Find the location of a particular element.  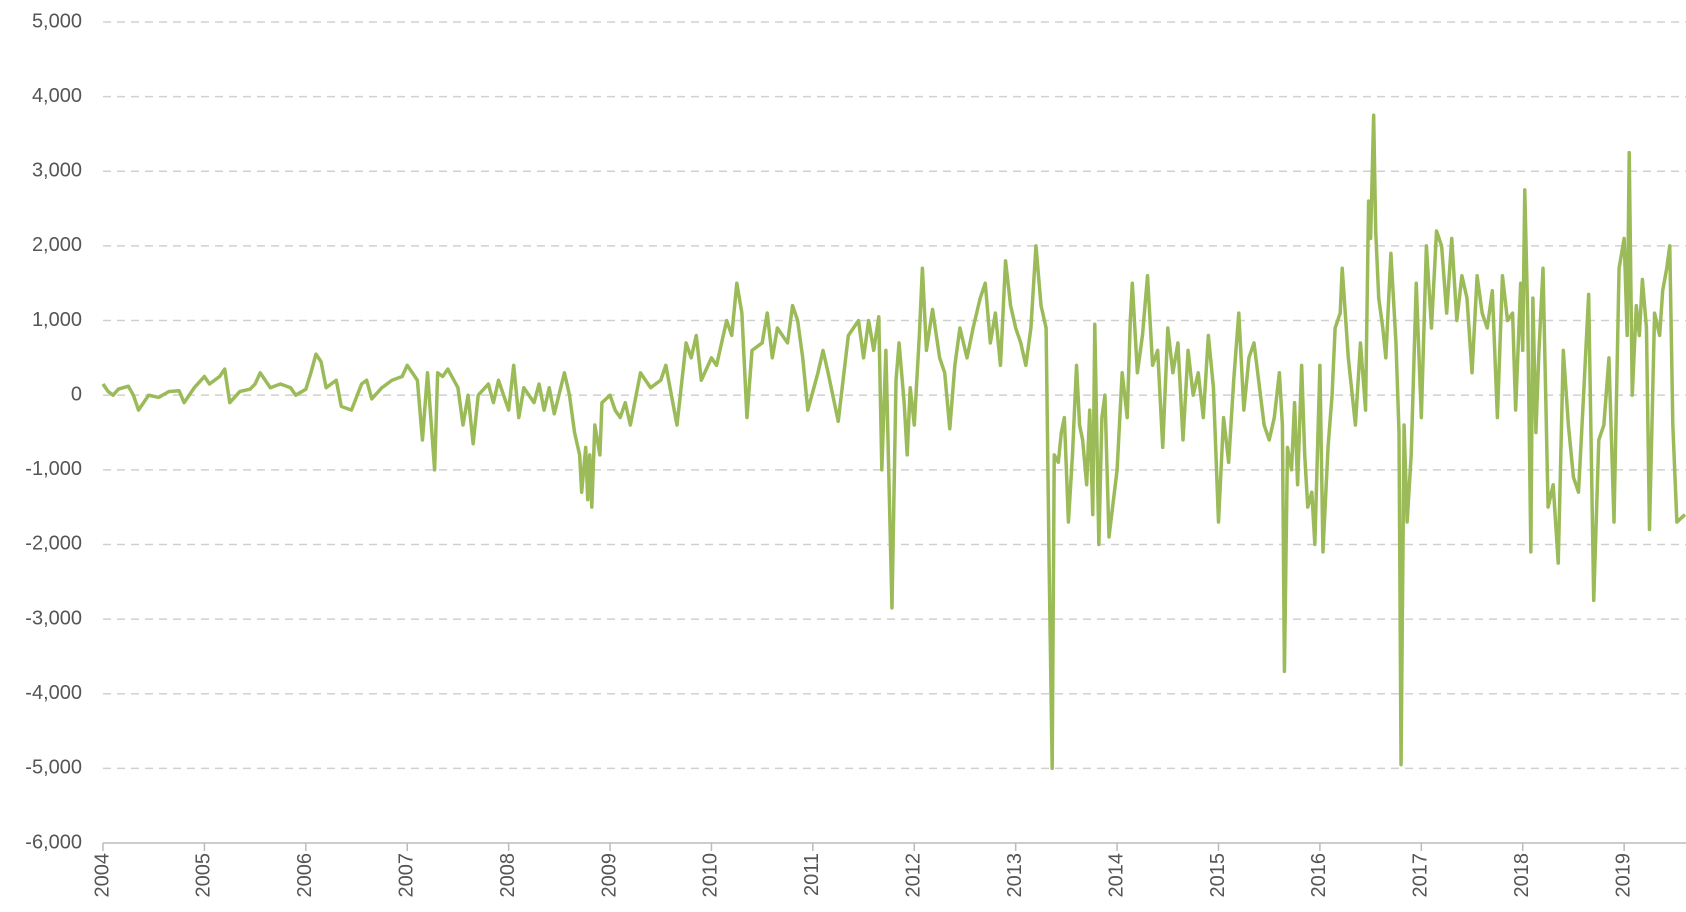

y-tick-label: -3,000 is located at coordinates (53, 618).